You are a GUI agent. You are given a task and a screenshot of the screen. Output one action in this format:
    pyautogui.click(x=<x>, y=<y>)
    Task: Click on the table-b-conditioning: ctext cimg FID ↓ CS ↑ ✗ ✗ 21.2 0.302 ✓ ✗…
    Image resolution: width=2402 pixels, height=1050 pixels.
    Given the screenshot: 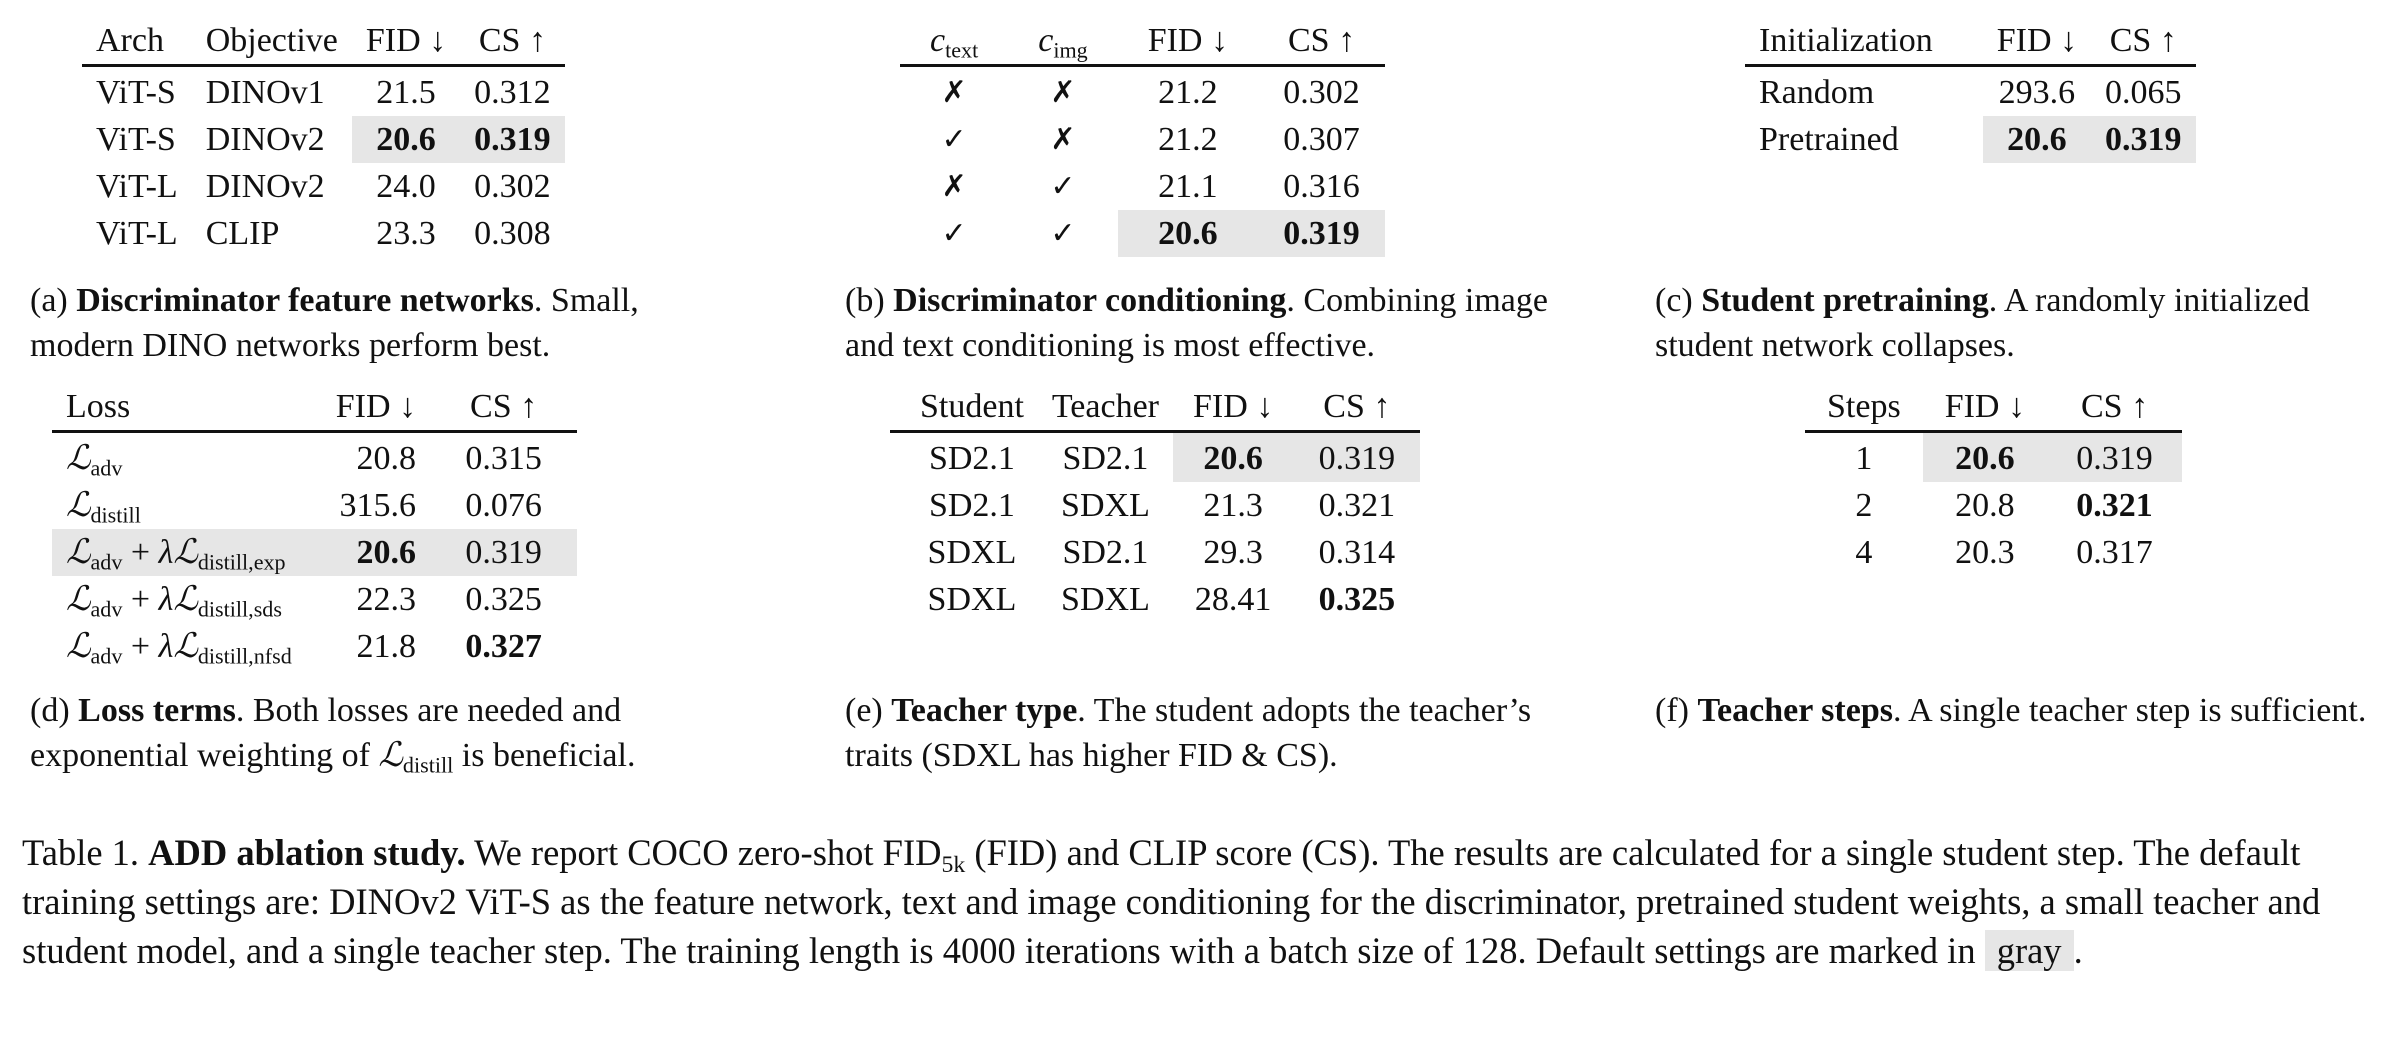 What is the action you would take?
    pyautogui.click(x=1143, y=139)
    